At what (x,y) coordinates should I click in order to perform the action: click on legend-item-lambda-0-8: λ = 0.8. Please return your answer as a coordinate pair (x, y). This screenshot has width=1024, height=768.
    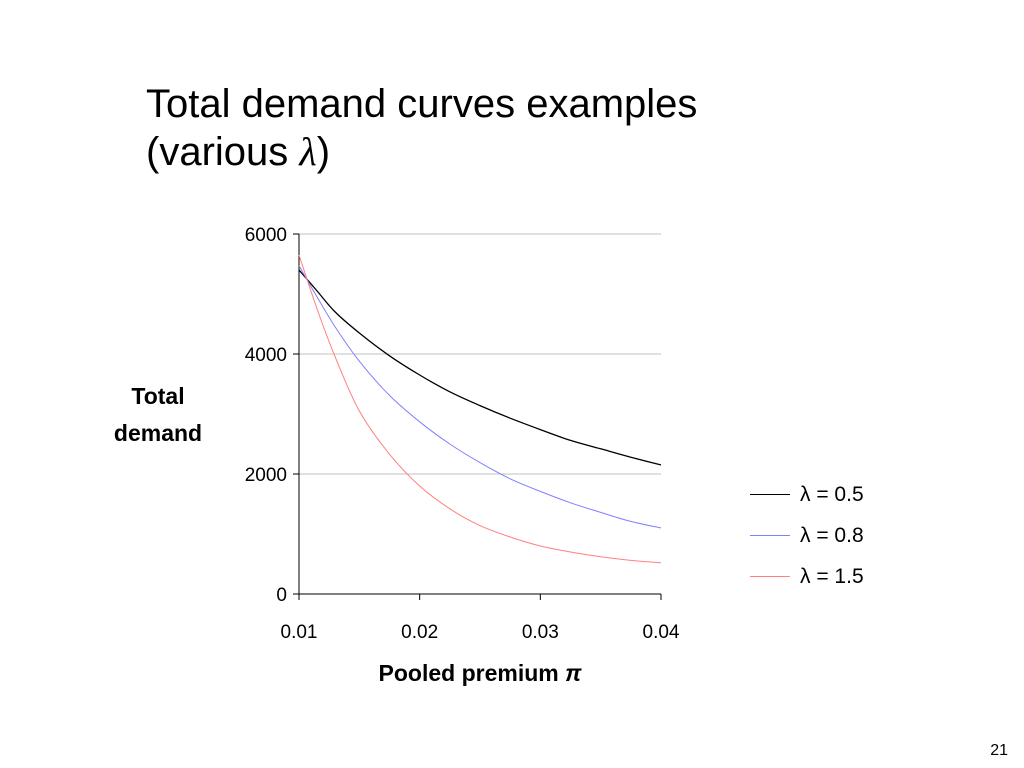
    Looking at the image, I should click on (830, 535).